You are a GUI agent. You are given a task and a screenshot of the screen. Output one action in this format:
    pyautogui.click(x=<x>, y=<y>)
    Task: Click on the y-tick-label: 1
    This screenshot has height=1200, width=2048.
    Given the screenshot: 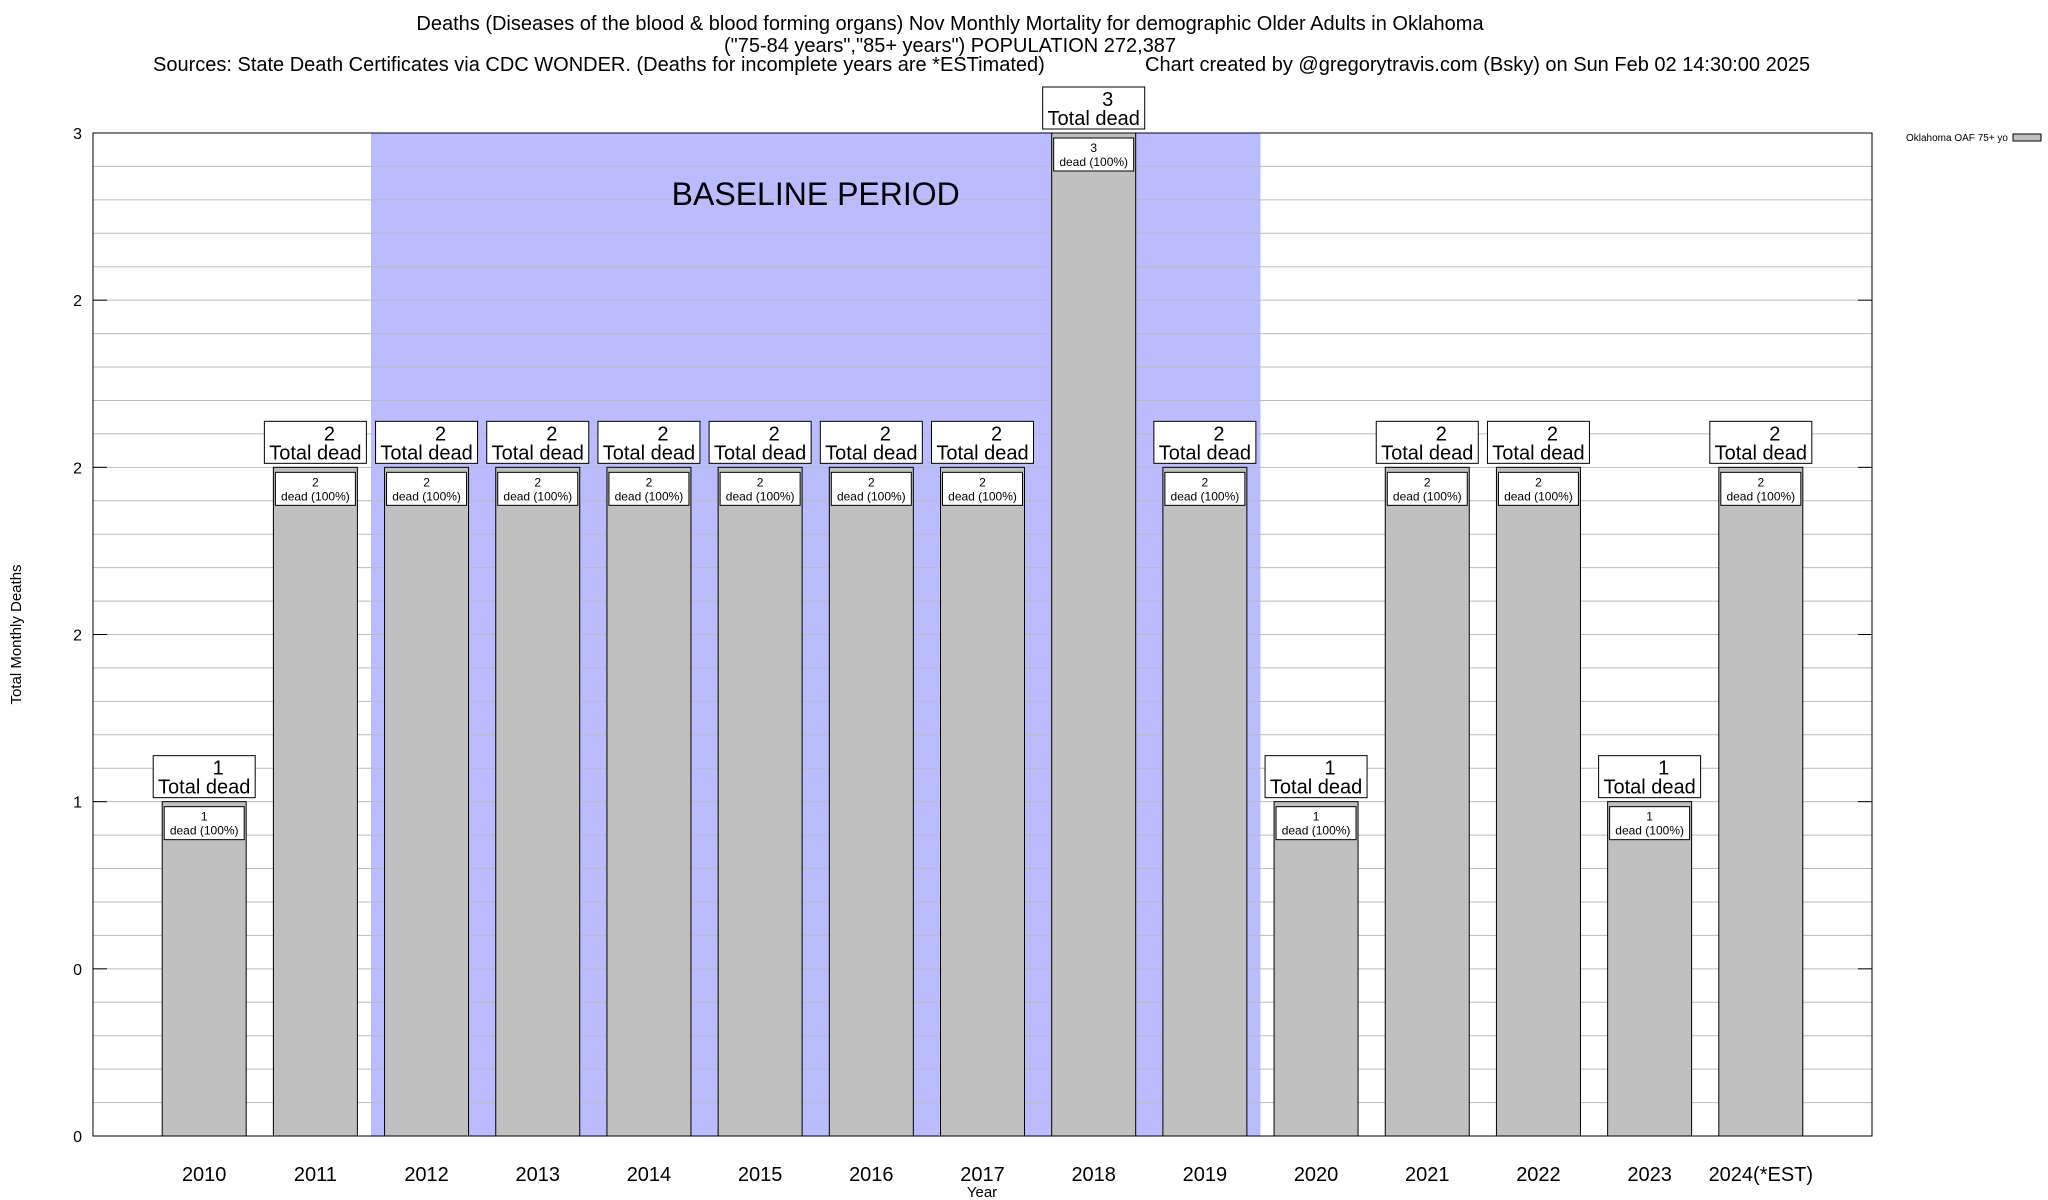 What is the action you would take?
    pyautogui.click(x=77, y=803)
    